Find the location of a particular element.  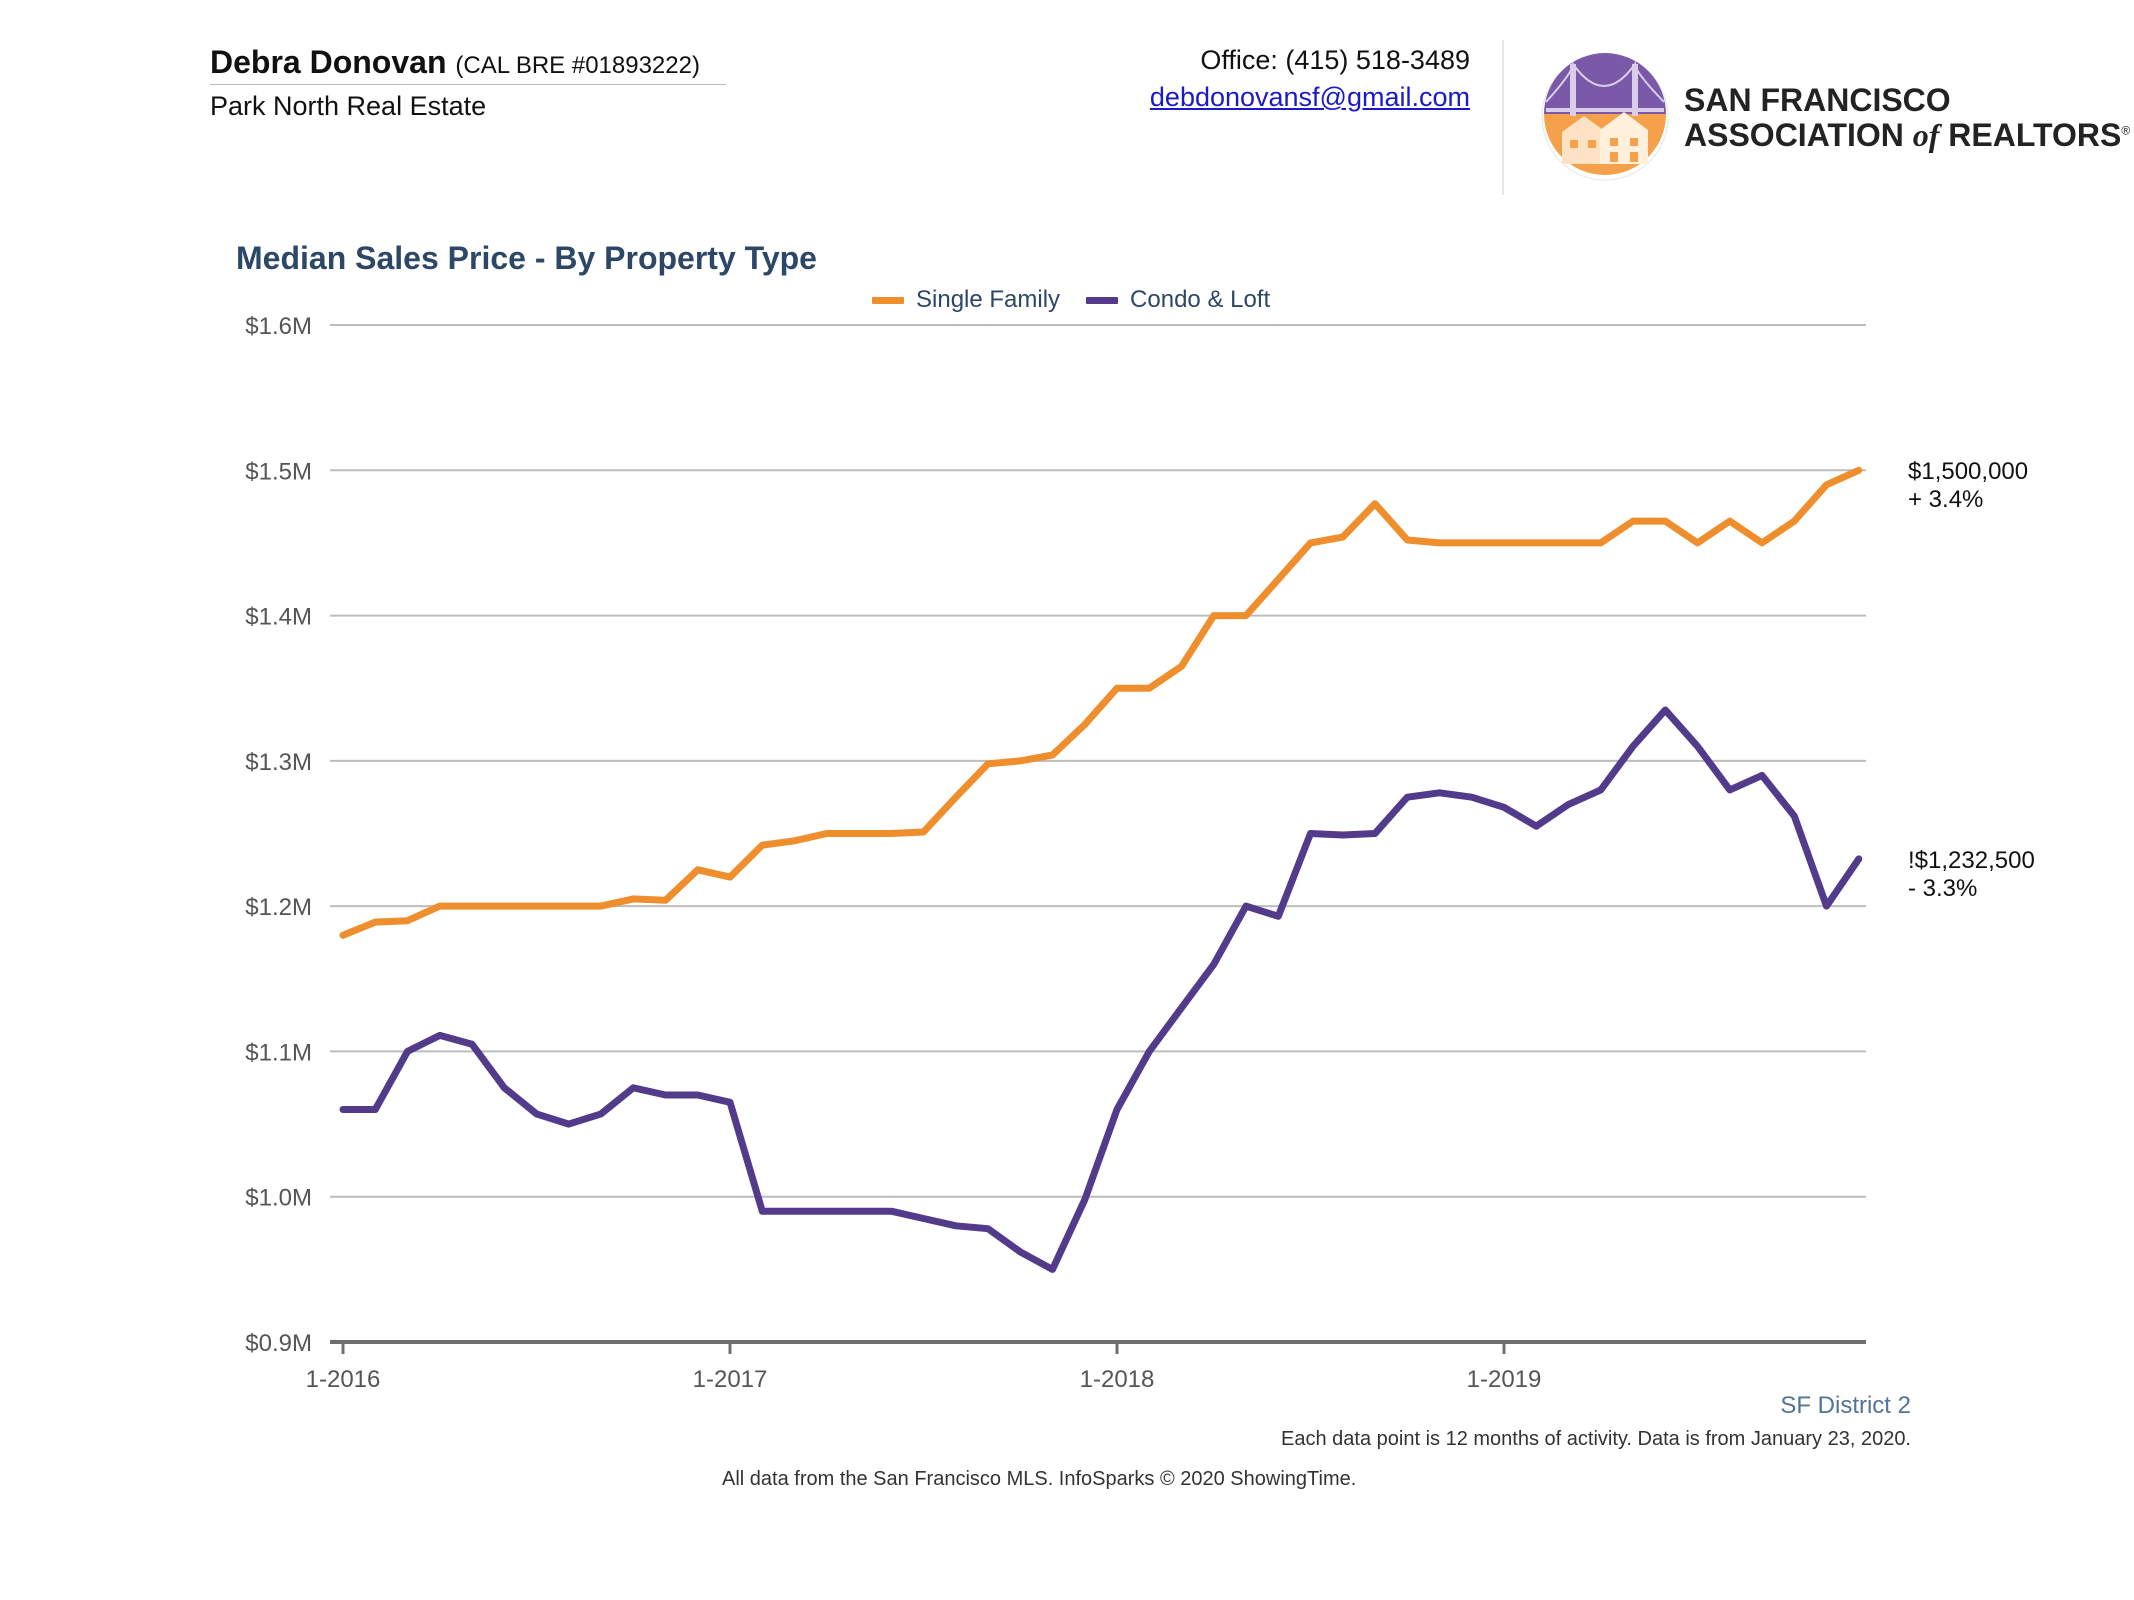

agent-license: (CAL BRE #01893222) is located at coordinates (577, 65).